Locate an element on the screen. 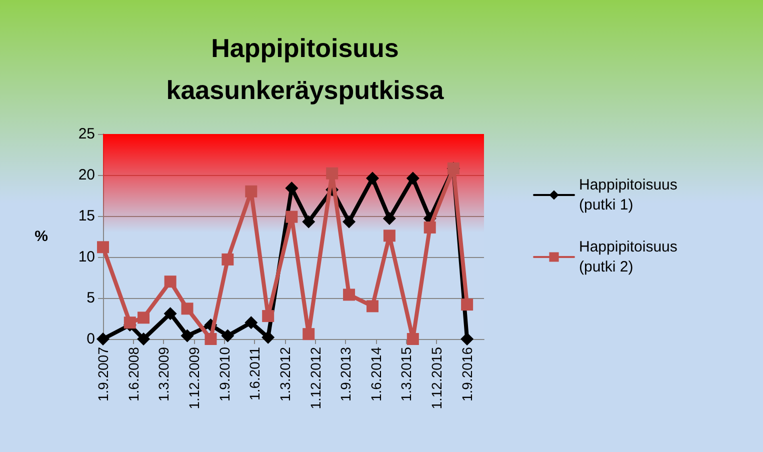 The image size is (763, 452). x-tick-label: 1.3.2012 is located at coordinates (284, 374).